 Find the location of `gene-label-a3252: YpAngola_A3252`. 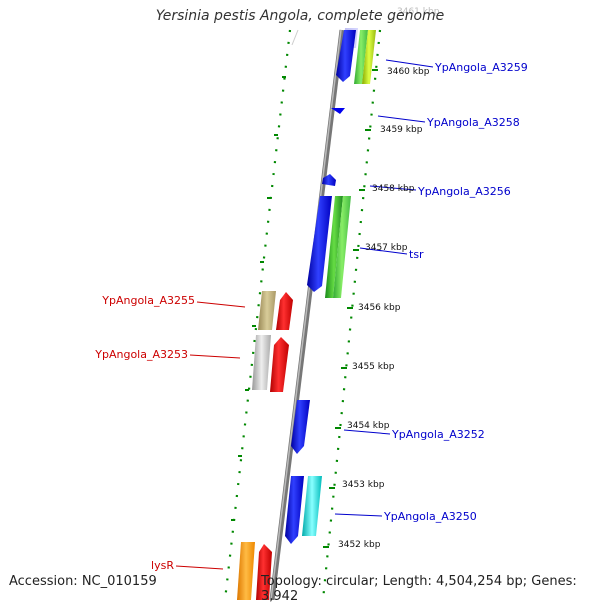

gene-label-a3252: YpAngola_A3252 is located at coordinates (438, 434).